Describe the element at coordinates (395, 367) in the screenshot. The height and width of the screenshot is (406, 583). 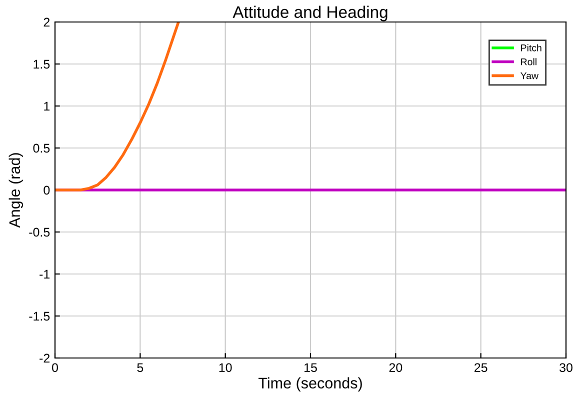
I see `x-tick-label: 20` at that location.